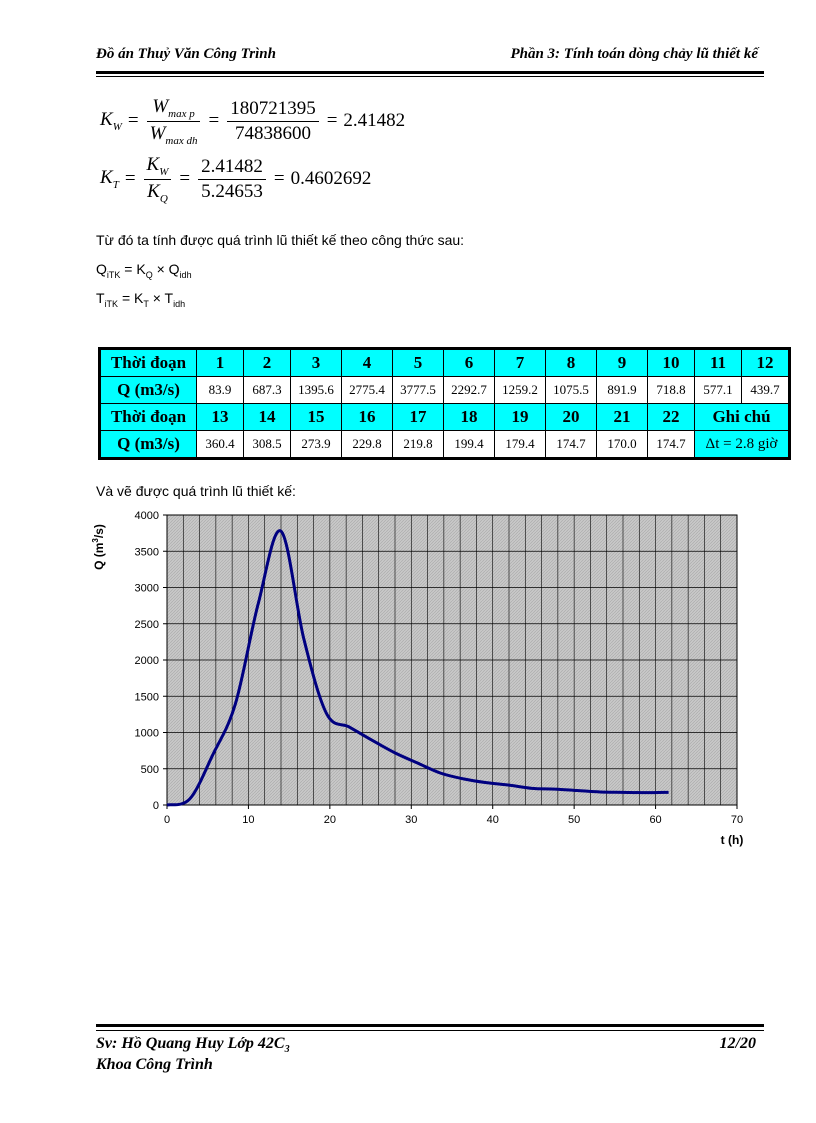  What do you see at coordinates (634, 54) in the screenshot?
I see `header-title-right: Phần 3: Tính toán dòng chảy lũ thiết kế` at bounding box center [634, 54].